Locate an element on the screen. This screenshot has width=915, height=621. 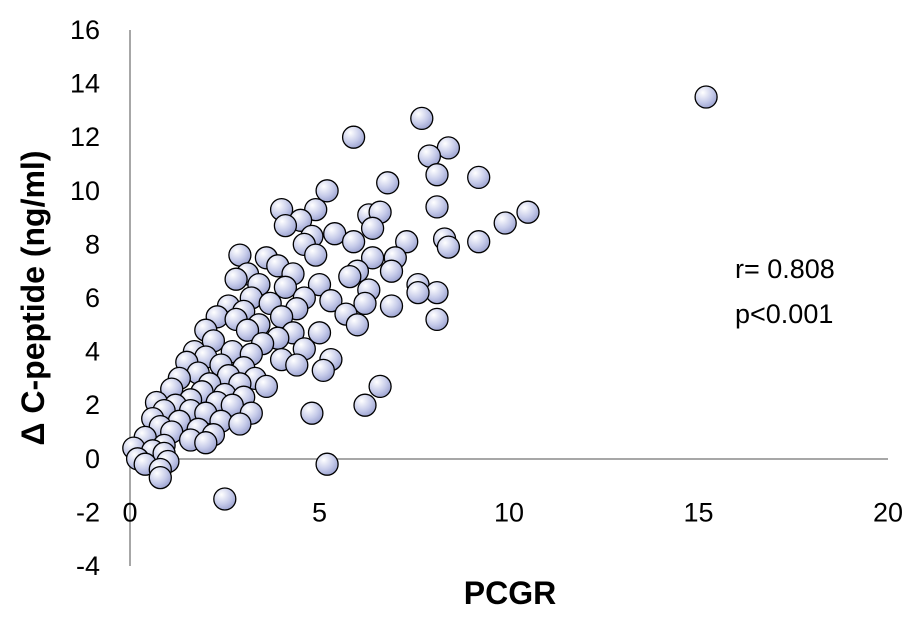
y-tick-label: 10 is located at coordinates (85, 191).